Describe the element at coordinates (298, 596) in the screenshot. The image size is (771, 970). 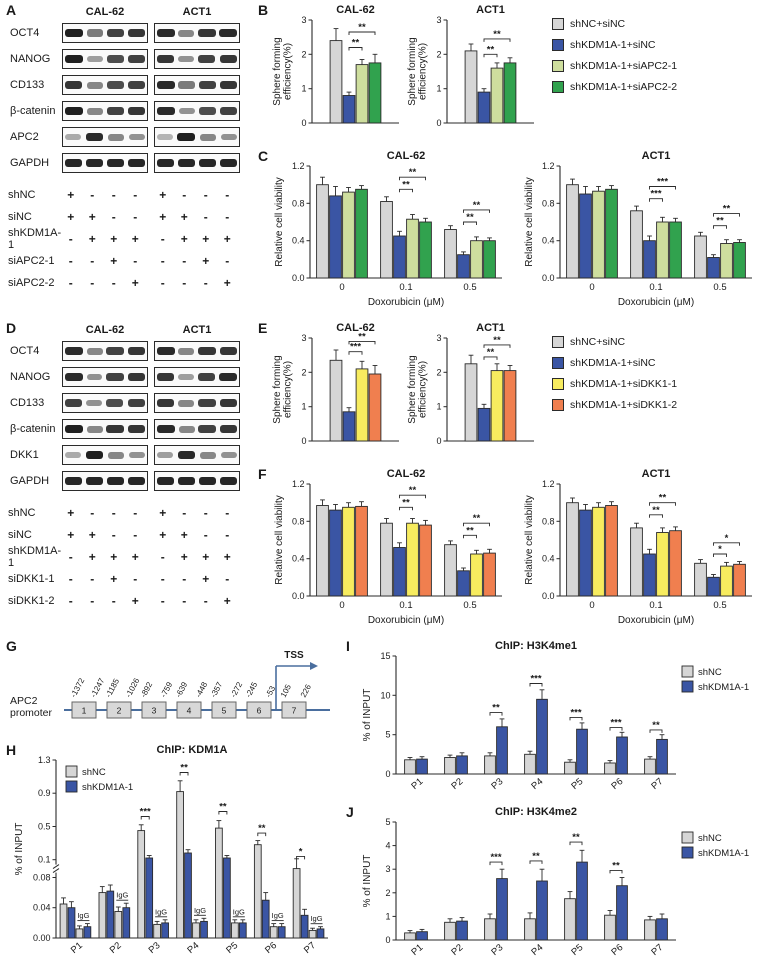
I see `y-tick-label: 0.0` at that location.